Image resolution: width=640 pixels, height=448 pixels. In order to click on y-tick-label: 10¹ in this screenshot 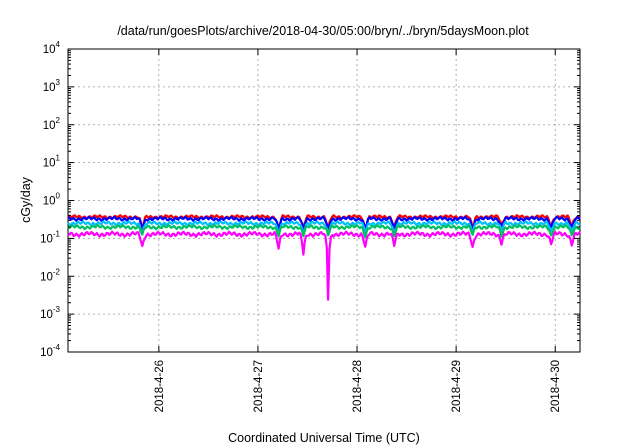, I will do `click(52, 162)`.